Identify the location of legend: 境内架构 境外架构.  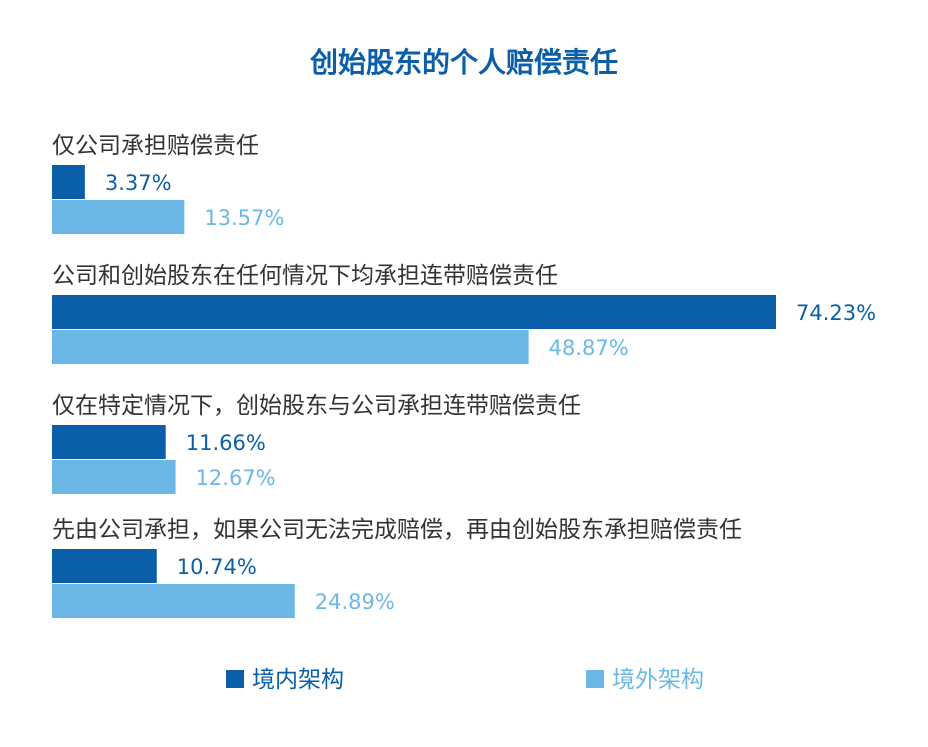
(465, 680).